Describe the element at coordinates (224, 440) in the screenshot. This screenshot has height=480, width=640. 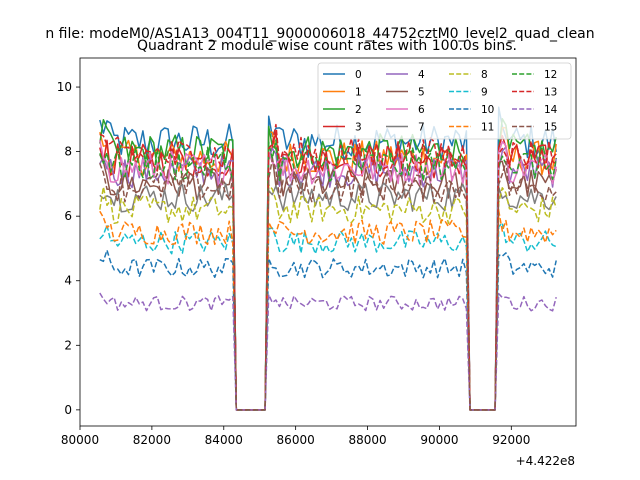
I see `x-tick-label: 84000` at that location.